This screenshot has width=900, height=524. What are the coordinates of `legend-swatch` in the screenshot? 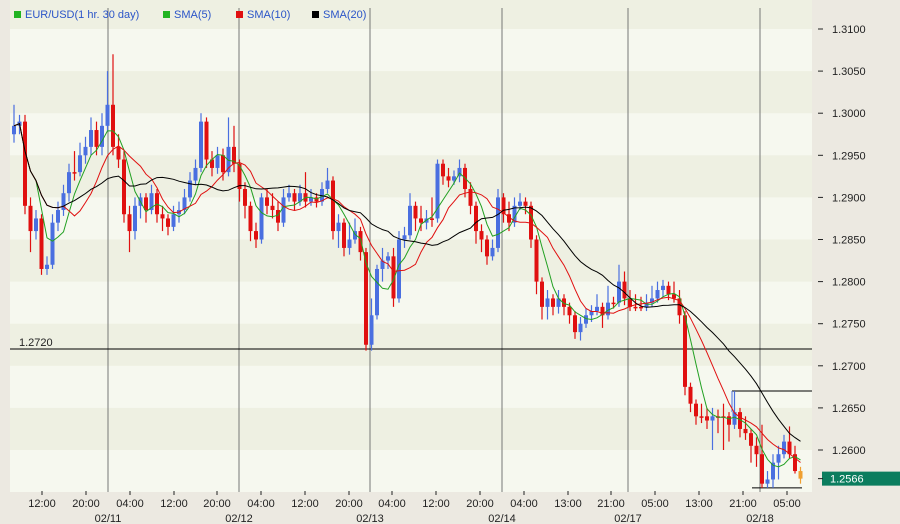 It's located at (239, 14).